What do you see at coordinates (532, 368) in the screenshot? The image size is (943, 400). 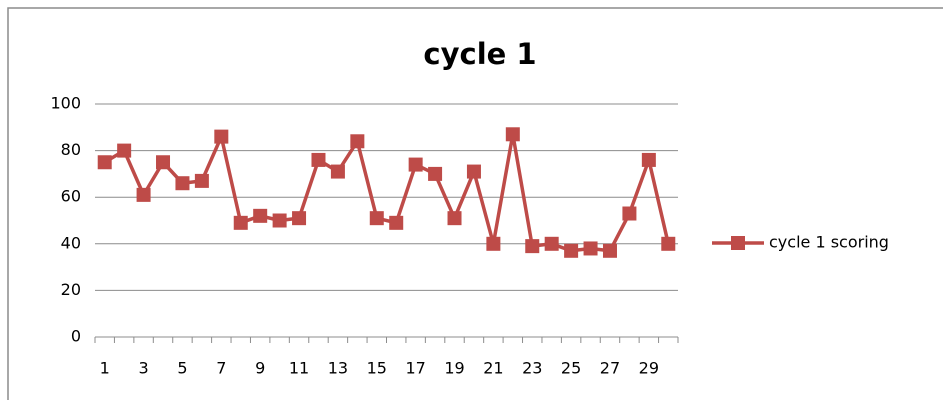 I see `x-tick-label: 23` at bounding box center [532, 368].